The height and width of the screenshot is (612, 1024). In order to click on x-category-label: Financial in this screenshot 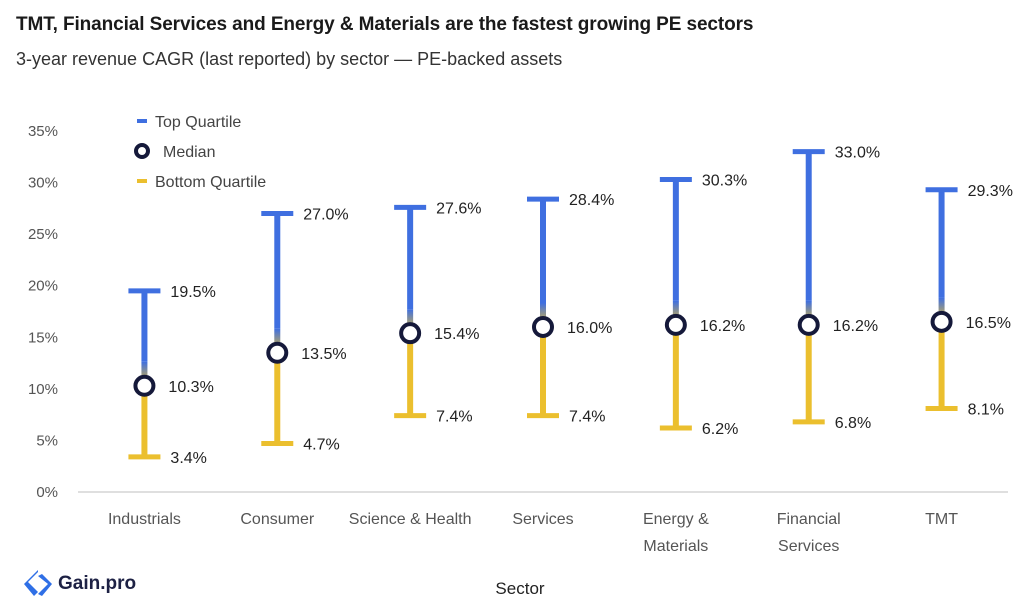, I will do `click(809, 519)`.